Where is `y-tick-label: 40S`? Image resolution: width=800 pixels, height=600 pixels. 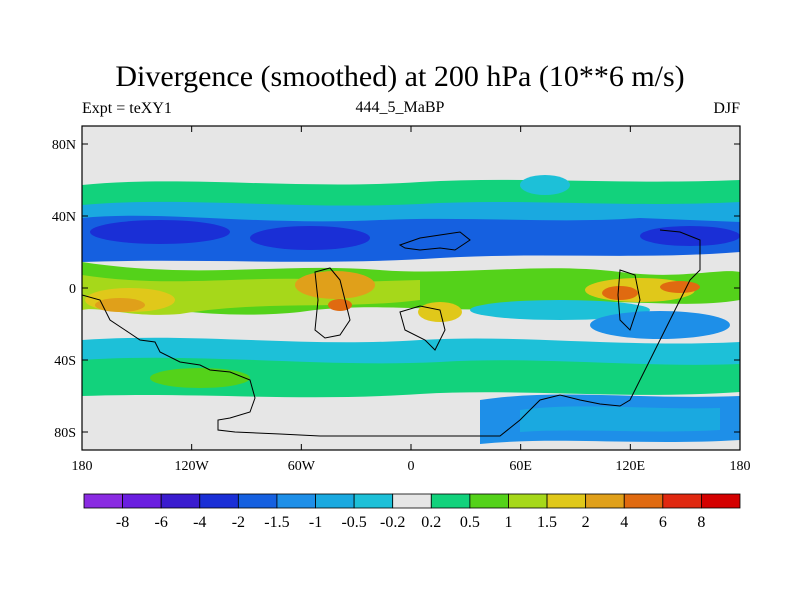 y-tick-label: 40S is located at coordinates (65, 361).